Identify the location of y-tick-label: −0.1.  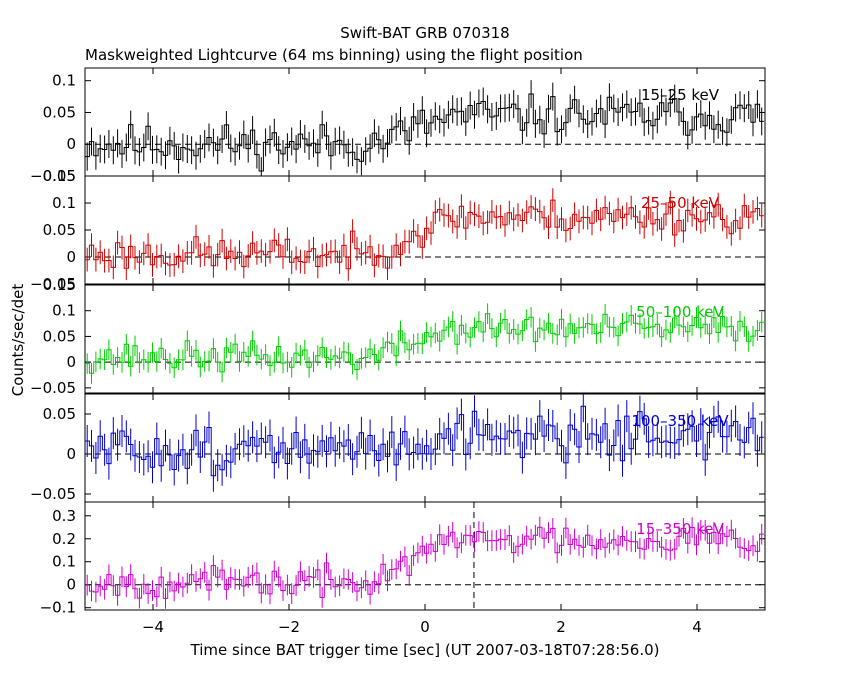
(58, 608).